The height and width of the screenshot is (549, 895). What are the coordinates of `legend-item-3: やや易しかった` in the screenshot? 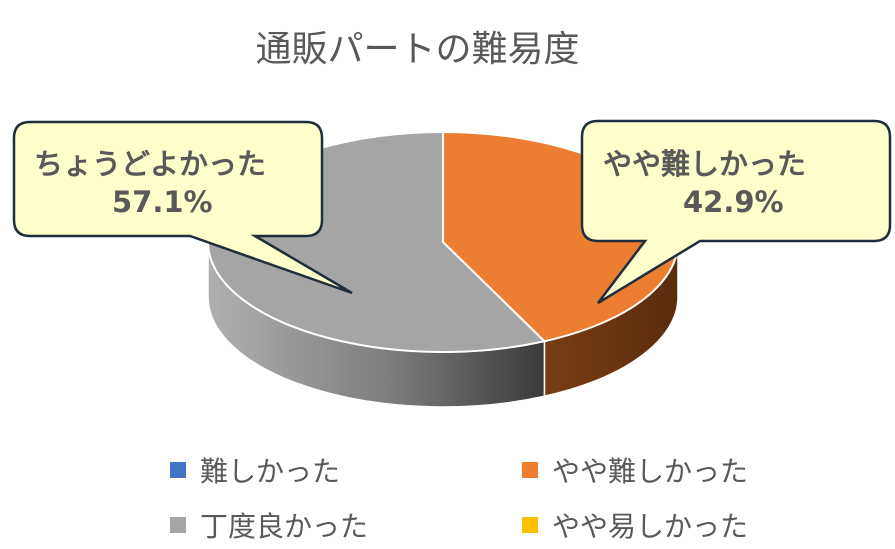 It's located at (635, 525).